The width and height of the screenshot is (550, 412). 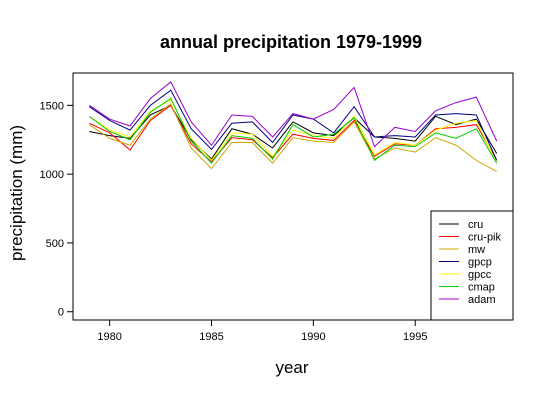 I want to click on series-line-mw, so click(x=293, y=137).